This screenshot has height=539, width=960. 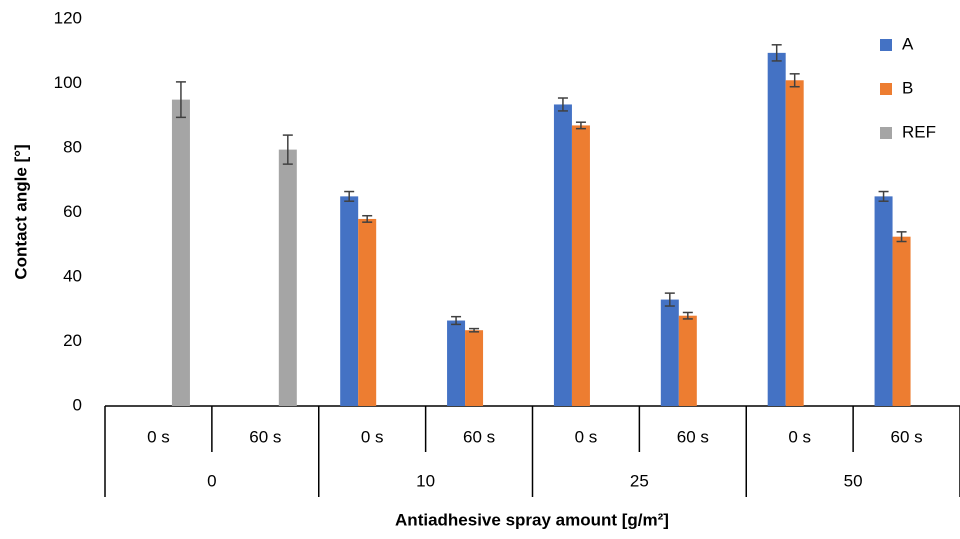 I want to click on group-label: 0, so click(x=211, y=480).